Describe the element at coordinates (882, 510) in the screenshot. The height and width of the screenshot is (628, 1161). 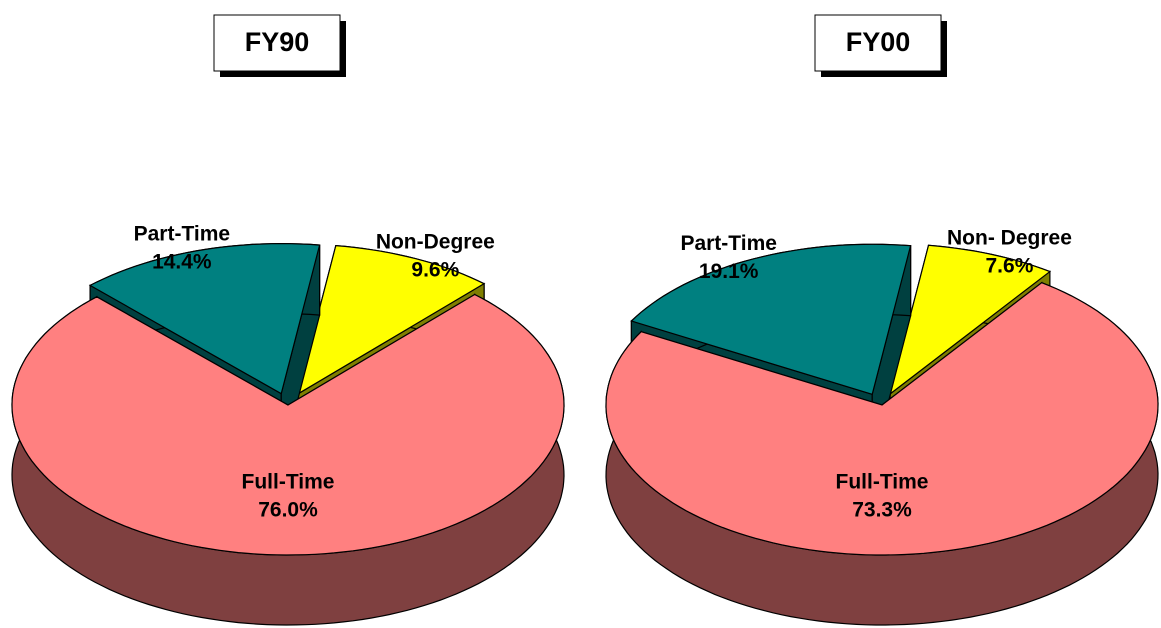
I see `slice-value-label: 73.3%` at that location.